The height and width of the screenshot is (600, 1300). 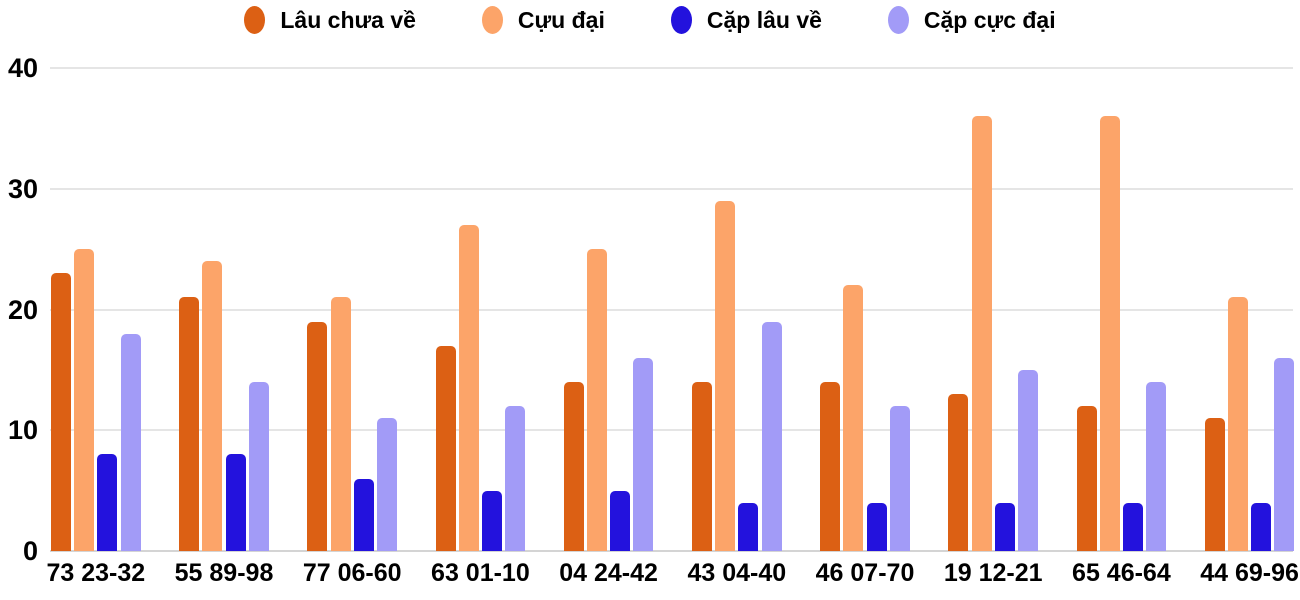 What do you see at coordinates (22, 68) in the screenshot?
I see `y-axis-tick-label: 40` at bounding box center [22, 68].